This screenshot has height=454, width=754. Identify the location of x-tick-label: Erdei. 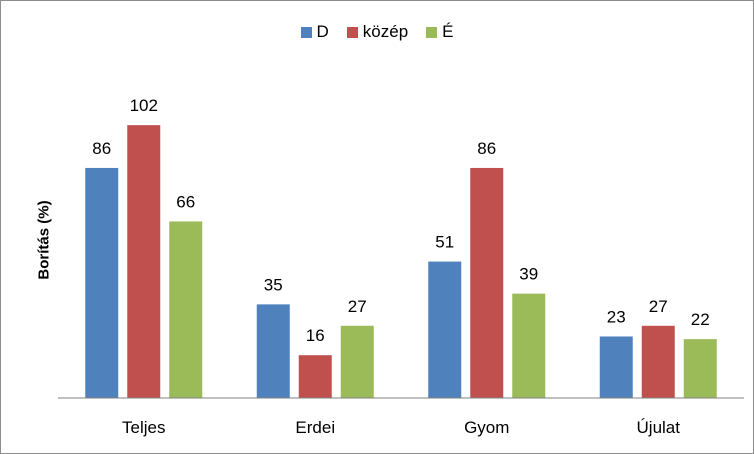
(315, 427).